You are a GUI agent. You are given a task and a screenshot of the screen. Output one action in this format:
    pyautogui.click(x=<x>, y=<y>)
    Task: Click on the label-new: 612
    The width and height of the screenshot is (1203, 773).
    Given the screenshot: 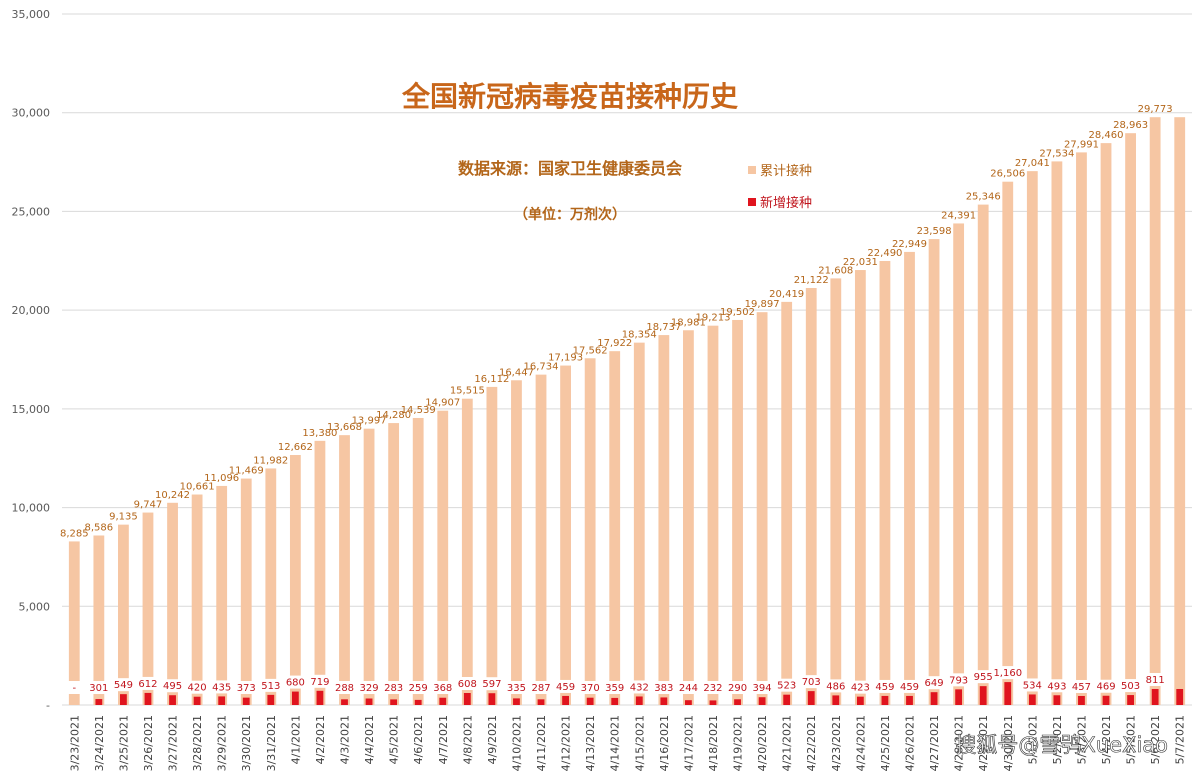 What is the action you would take?
    pyautogui.click(x=147, y=684)
    